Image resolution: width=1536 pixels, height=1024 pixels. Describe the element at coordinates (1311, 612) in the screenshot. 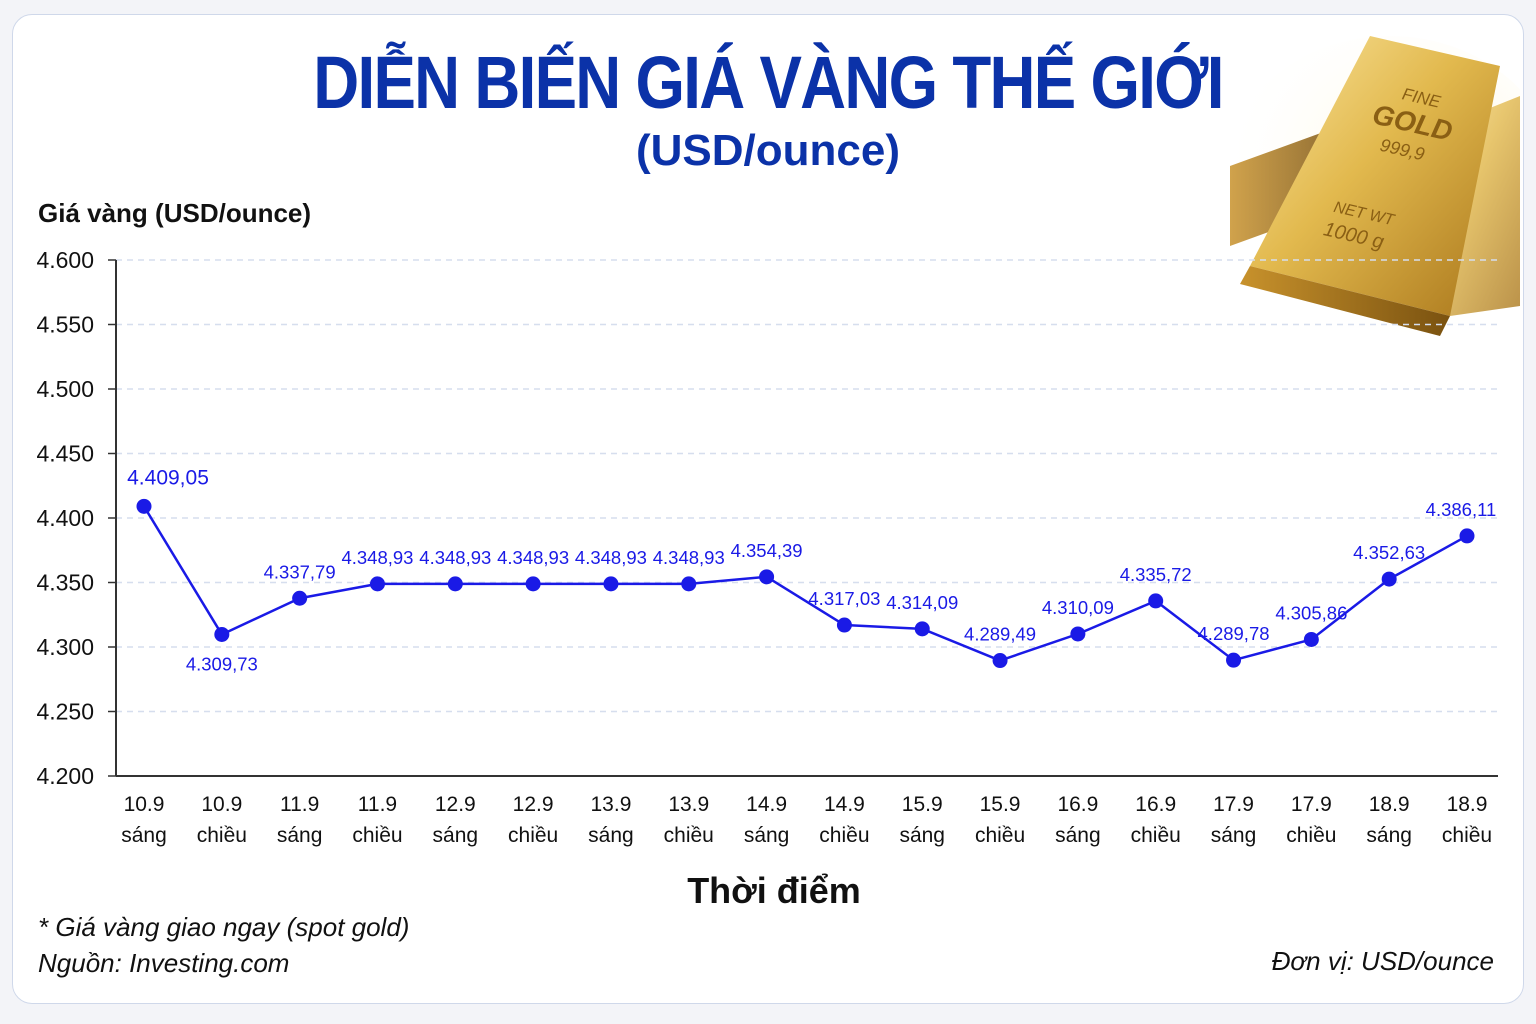

I see `data-label: 4.305,86` at that location.